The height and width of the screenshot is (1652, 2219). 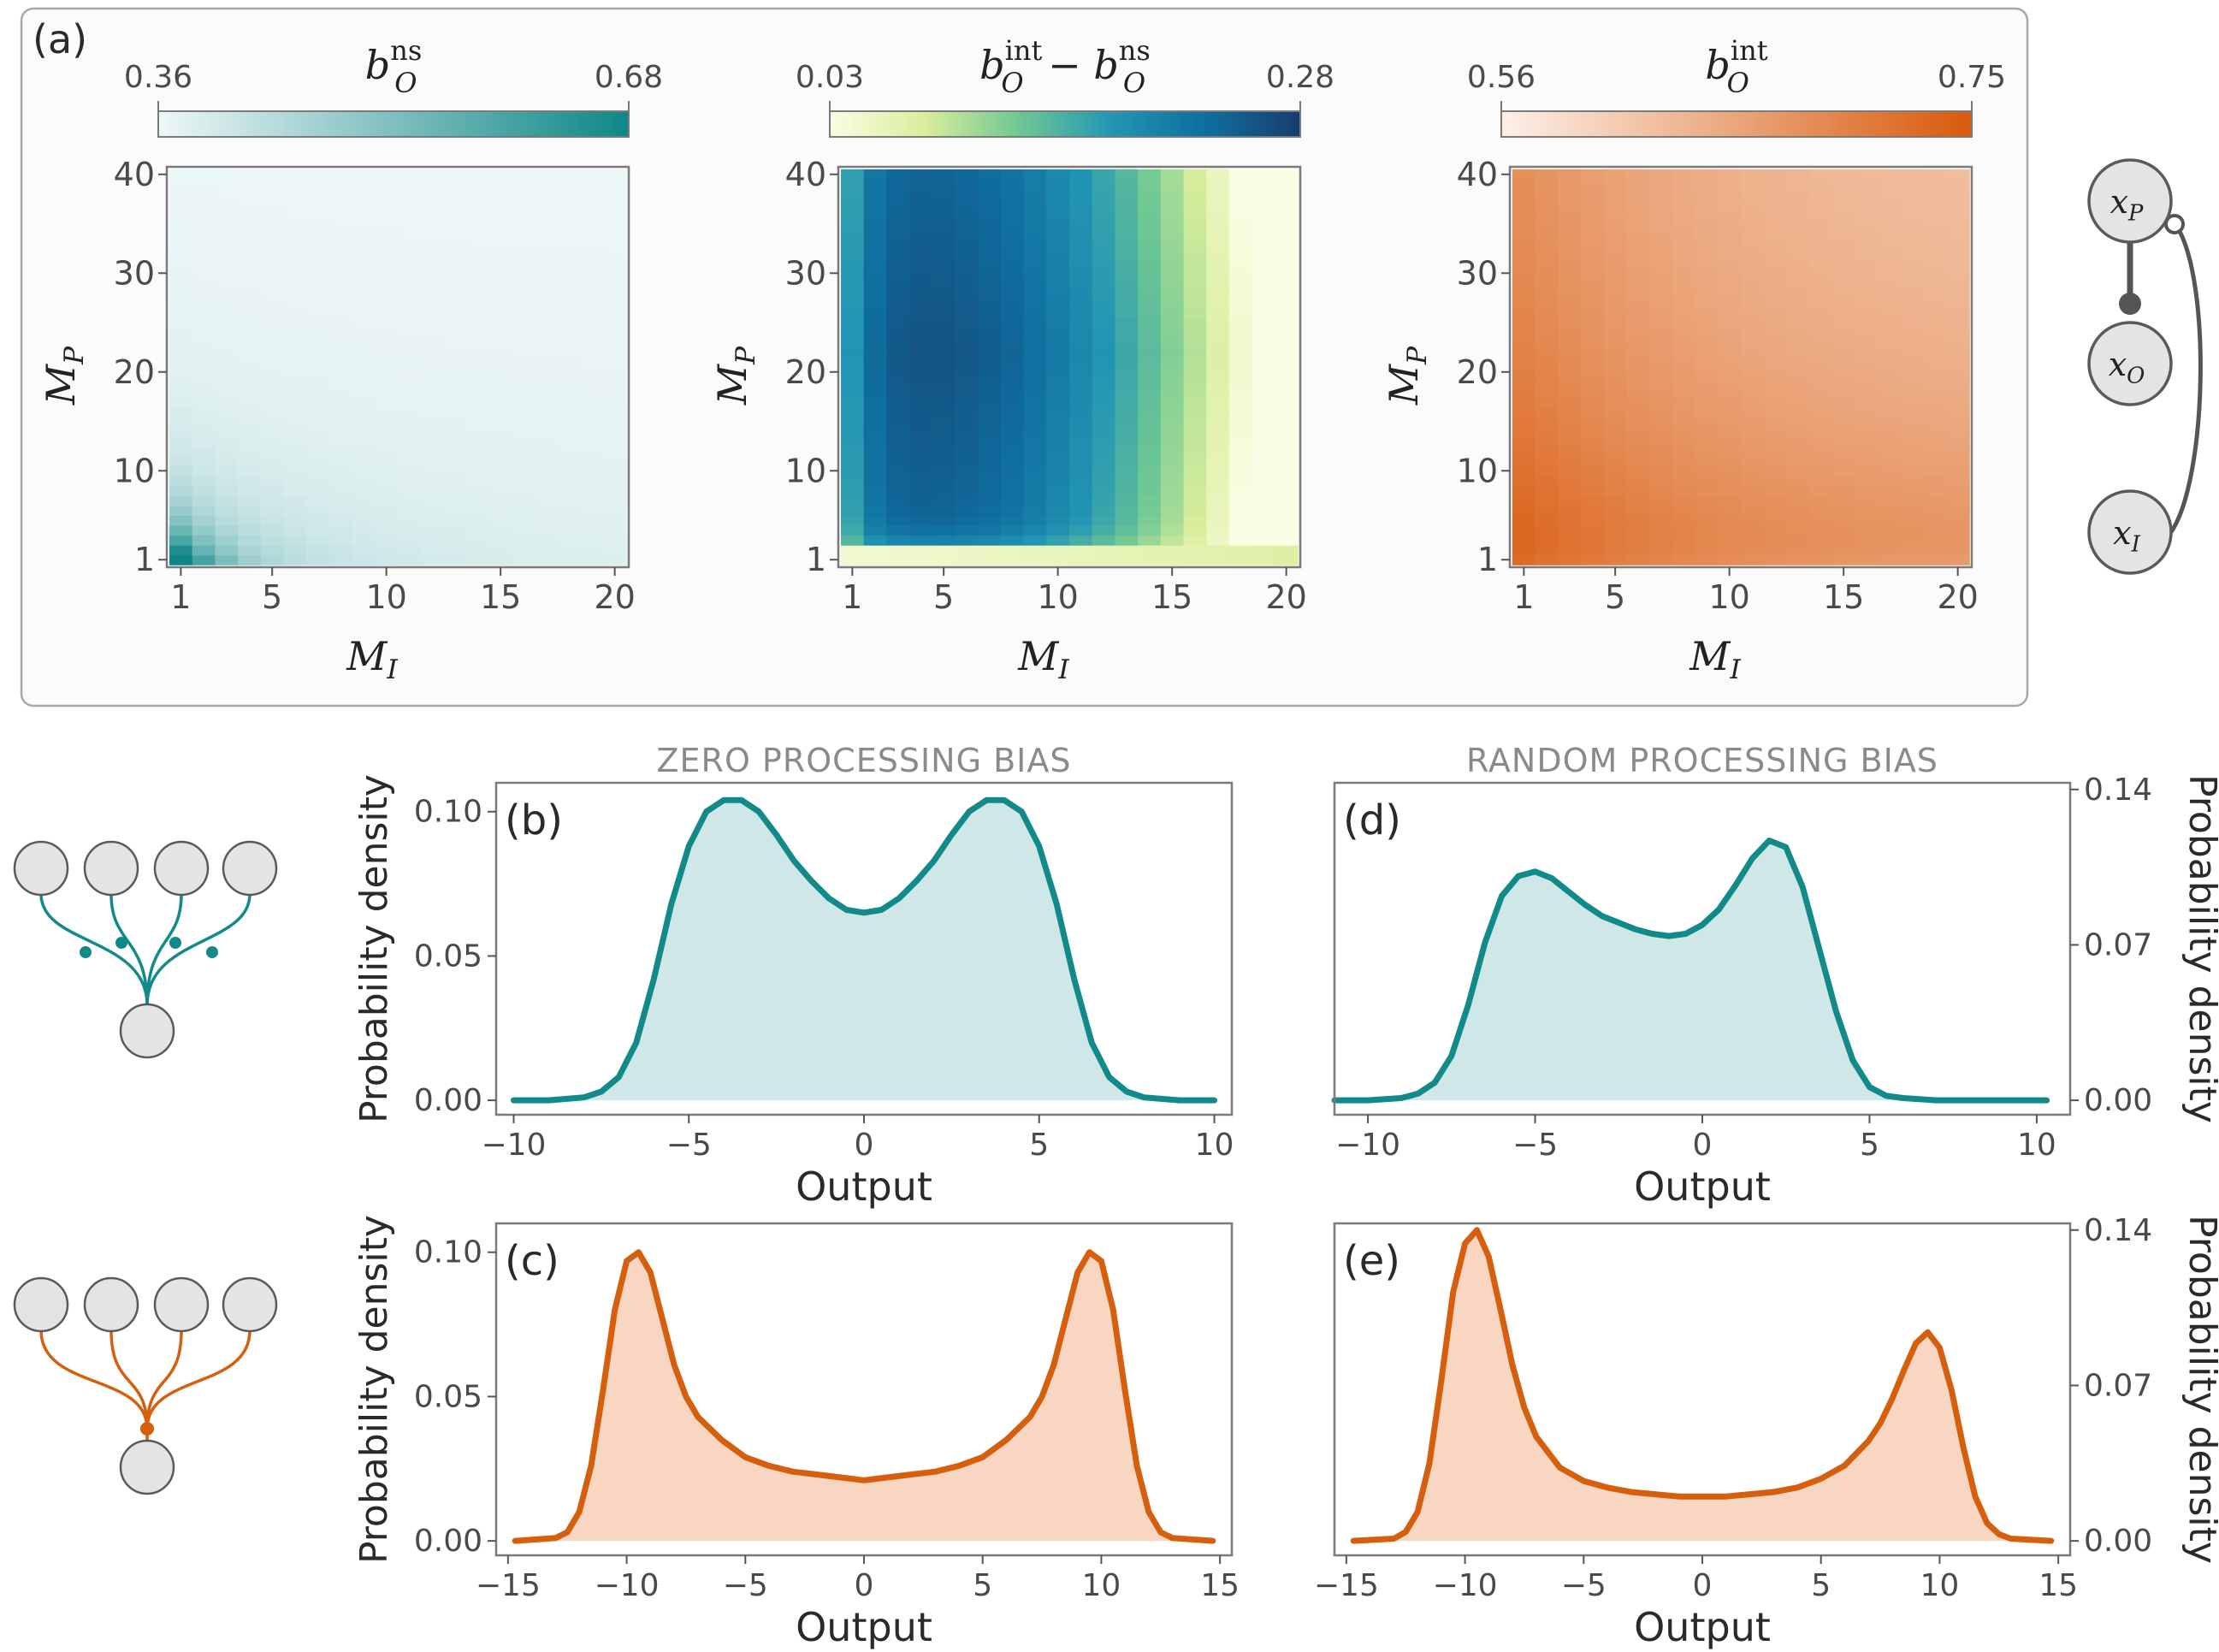 I want to click on y-tick-label: 30, so click(x=1477, y=273).